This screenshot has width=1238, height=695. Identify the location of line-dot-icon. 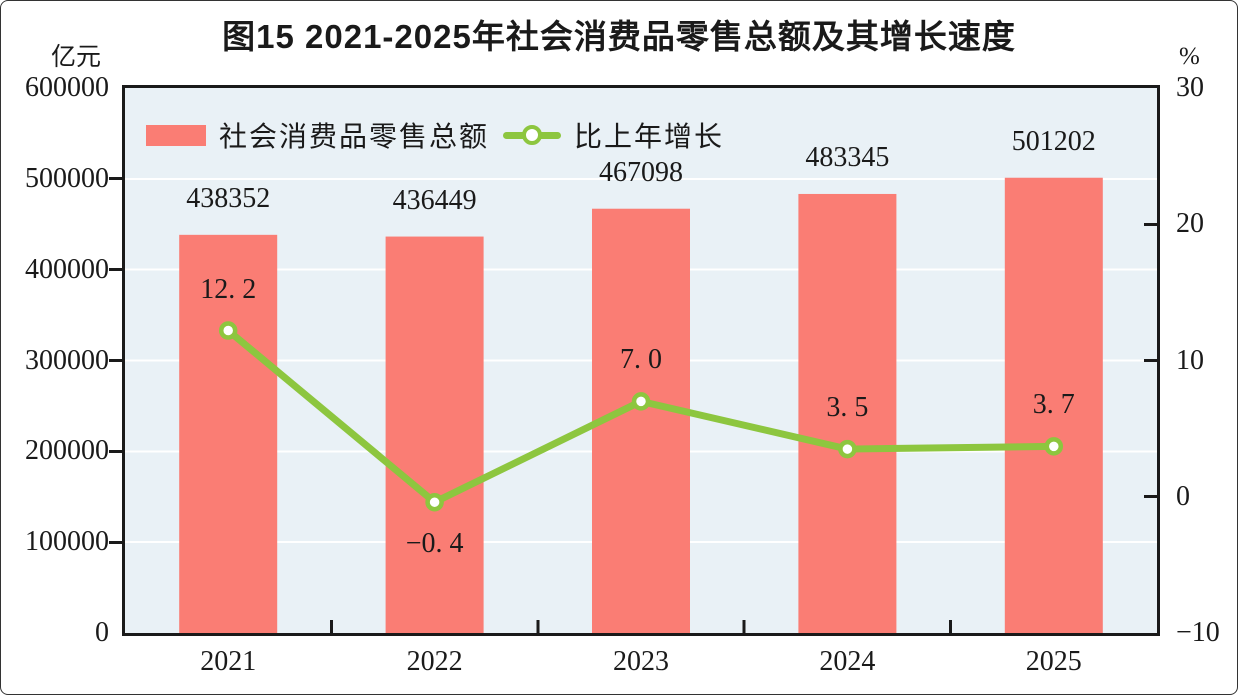
(532, 135).